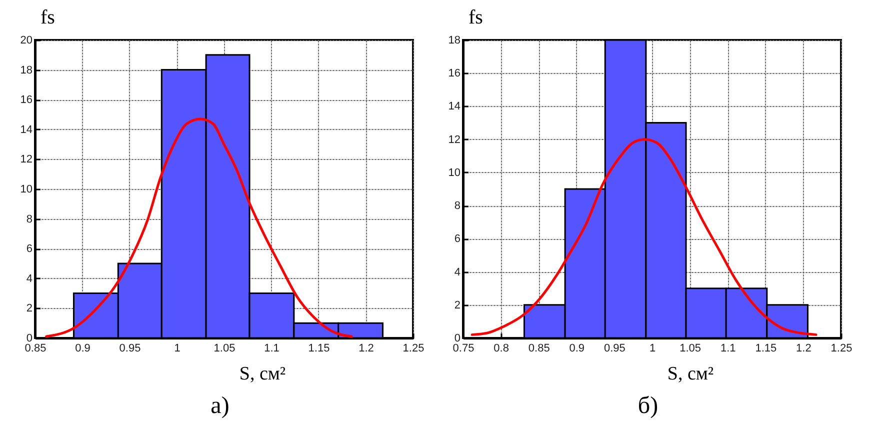  Describe the element at coordinates (26, 40) in the screenshot. I see `y-tick-label: 20` at that location.